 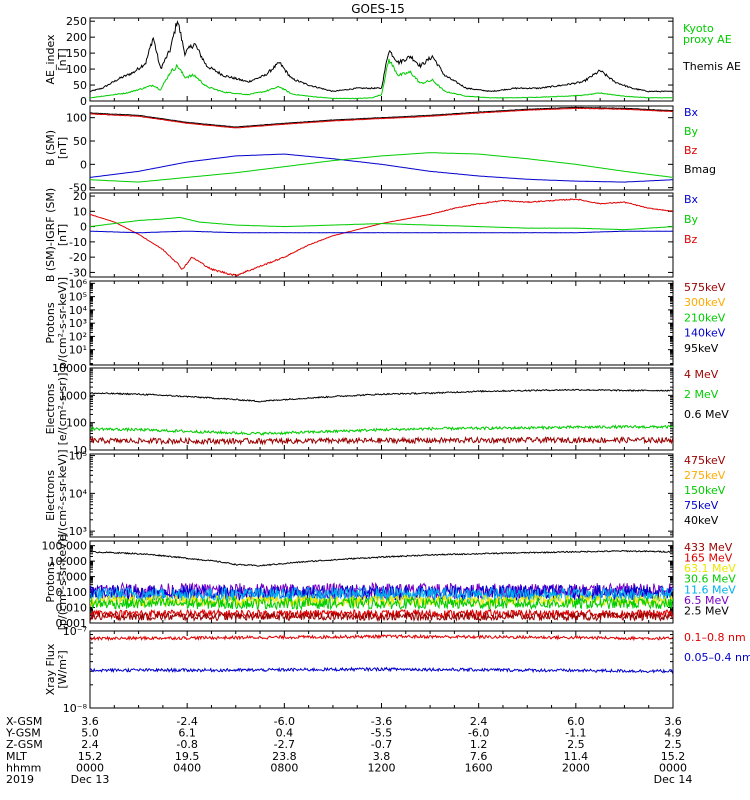 What do you see at coordinates (381, 603) in the screenshot?
I see `series-line-protons2-green` at bounding box center [381, 603].